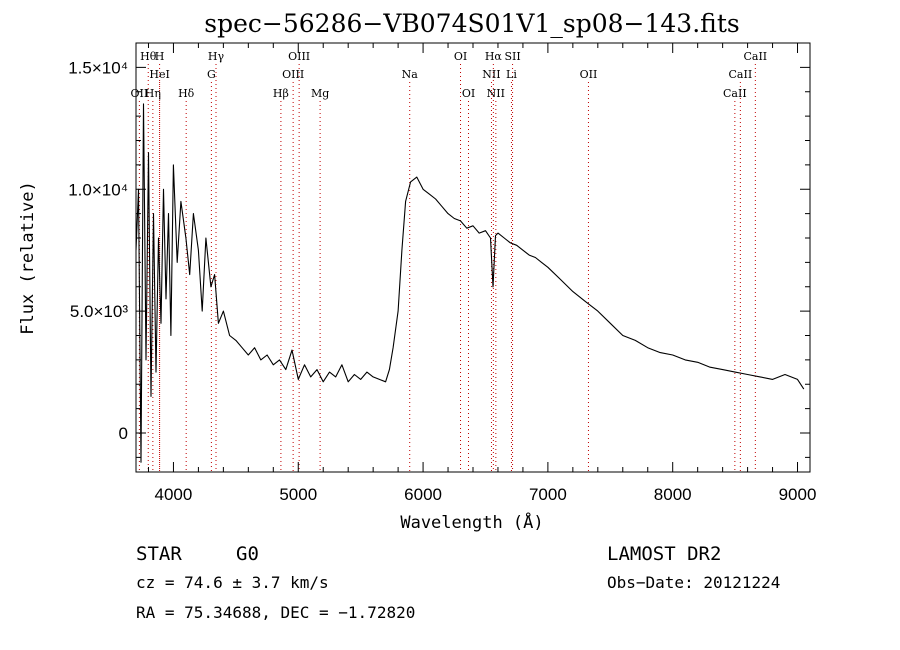 The height and width of the screenshot is (650, 900). I want to click on survey-name: LAMOST DR2, so click(664, 554).